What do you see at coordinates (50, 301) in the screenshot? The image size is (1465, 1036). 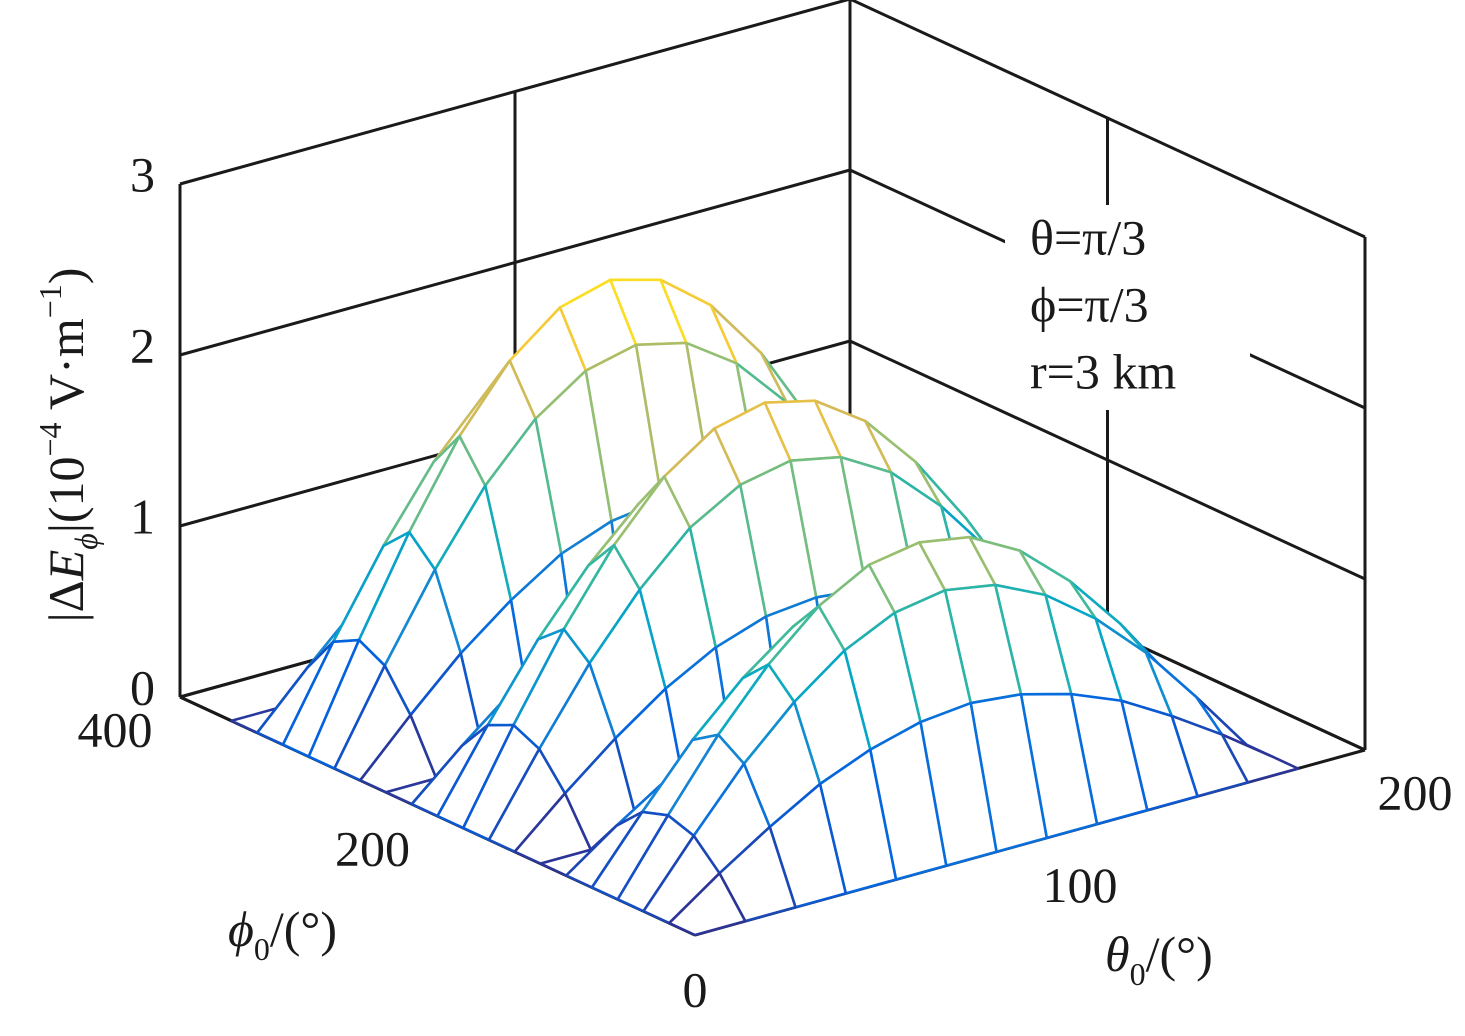 I see `z-axis-label-part: −1` at bounding box center [50, 301].